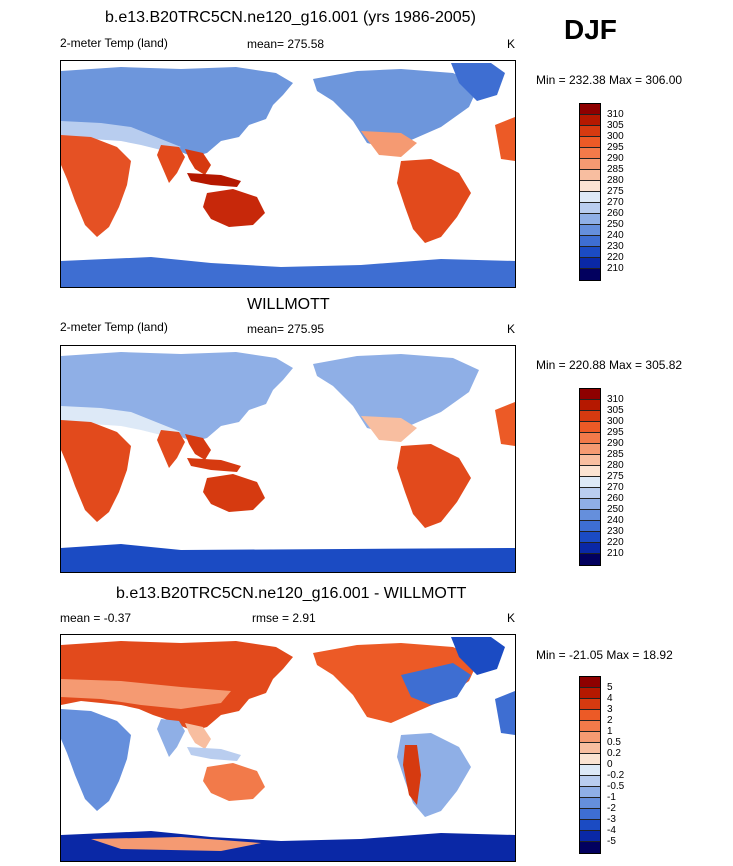 The height and width of the screenshot is (866, 733). I want to click on cbar1-label: 220, so click(615, 257).